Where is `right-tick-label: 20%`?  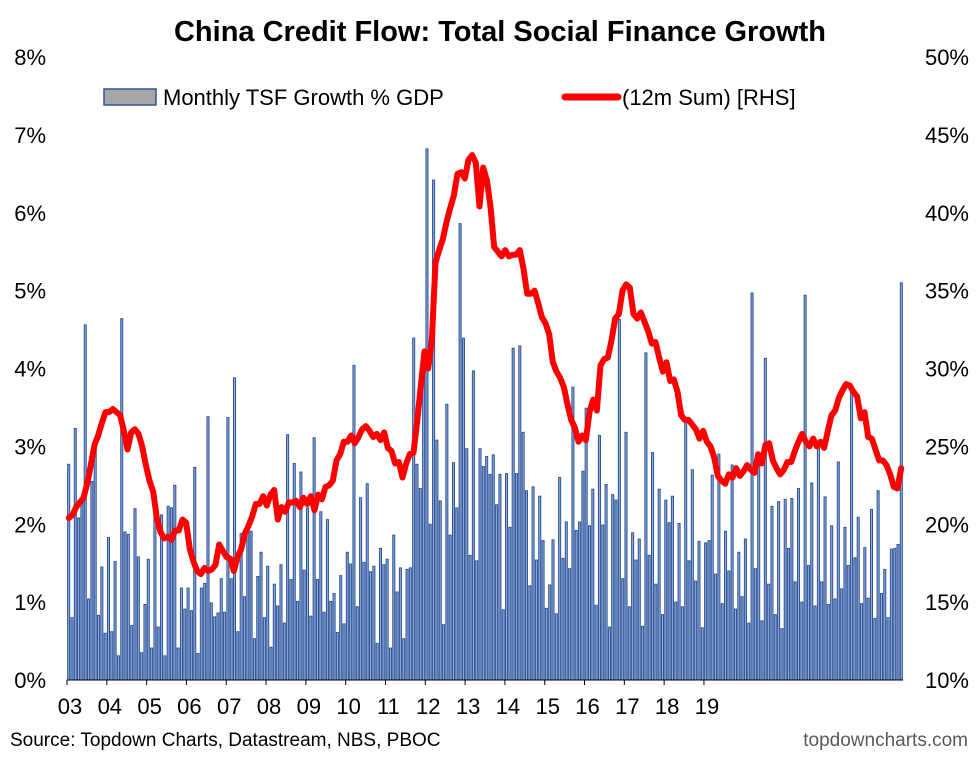 right-tick-label: 20% is located at coordinates (947, 524).